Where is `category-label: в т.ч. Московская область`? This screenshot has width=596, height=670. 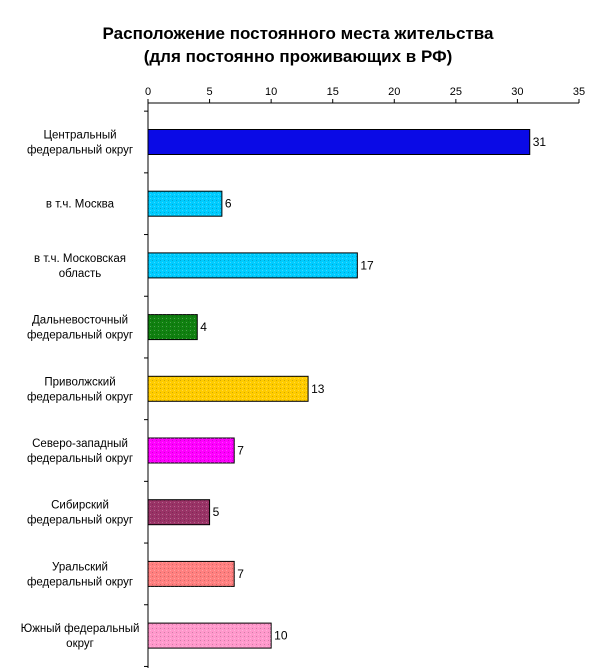 category-label: в т.ч. Московская область is located at coordinates (80, 266).